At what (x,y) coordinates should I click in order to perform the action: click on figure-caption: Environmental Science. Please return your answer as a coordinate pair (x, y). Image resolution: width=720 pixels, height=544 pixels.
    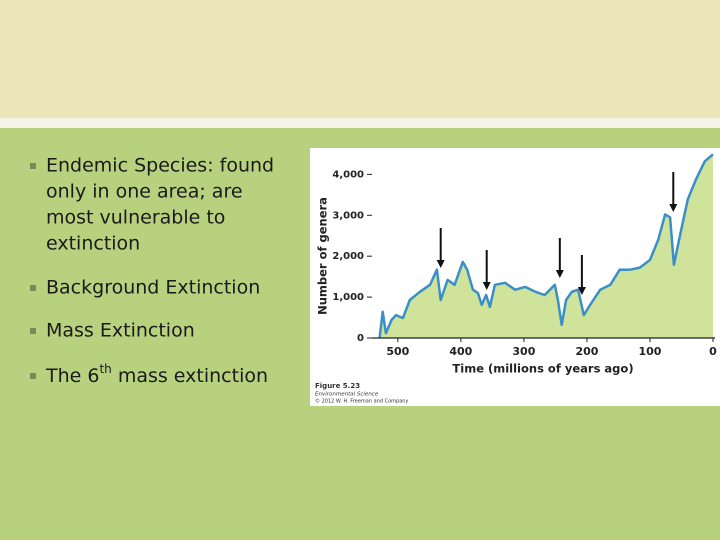
    Looking at the image, I should click on (347, 395).